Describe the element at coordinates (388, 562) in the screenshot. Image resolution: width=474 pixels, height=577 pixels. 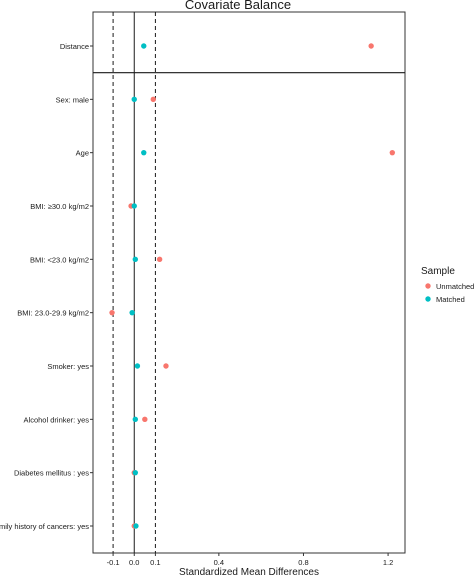
I see `x-tick-label: 1.2` at that location.